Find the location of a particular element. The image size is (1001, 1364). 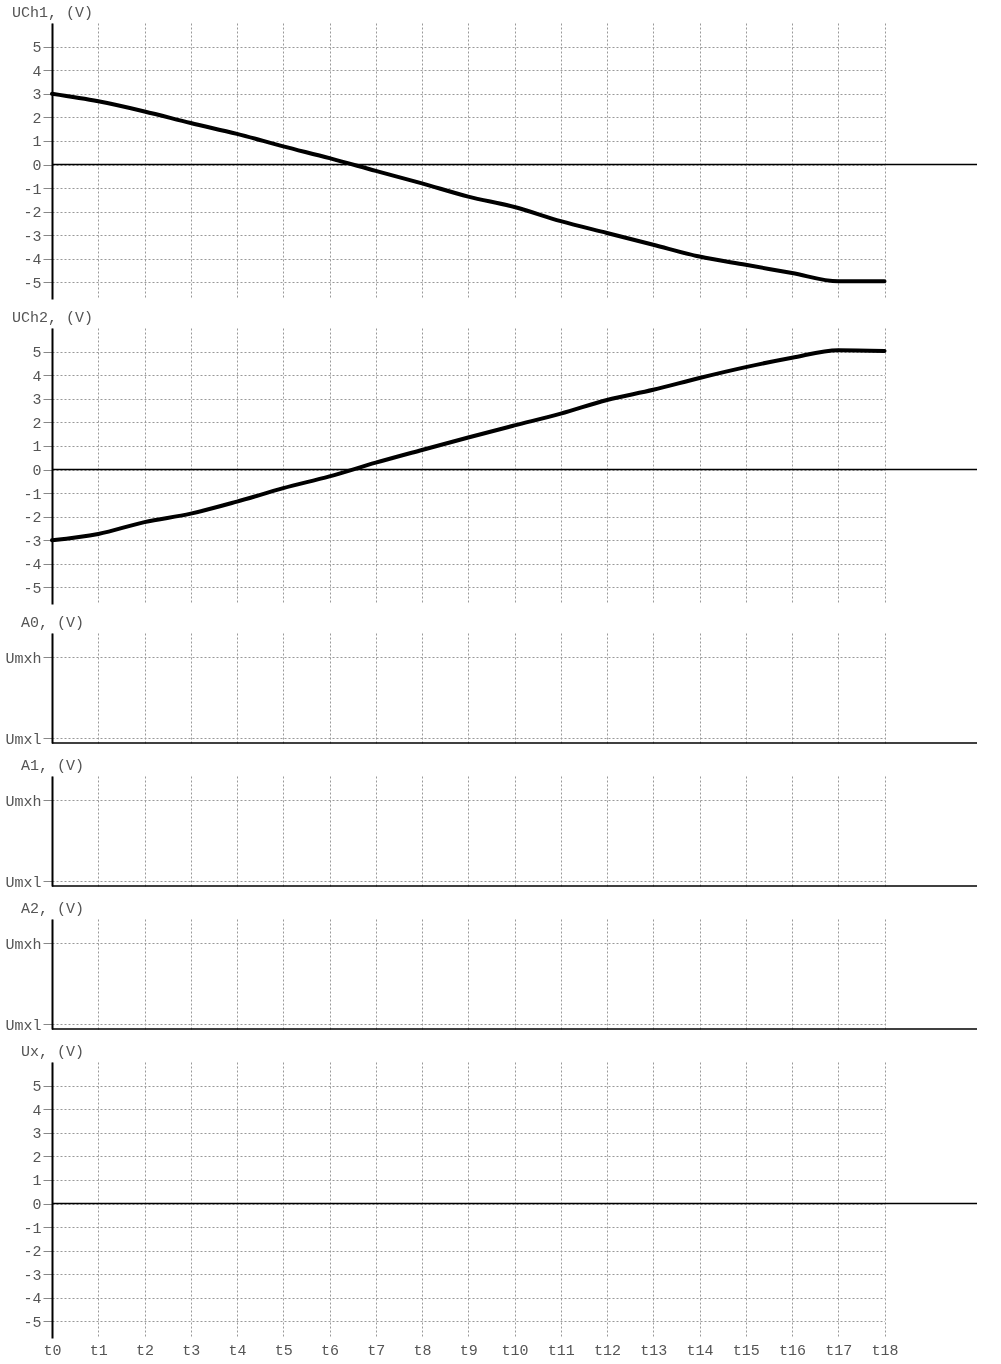

y-axis-title: UCh2, (V) is located at coordinates (52, 318).